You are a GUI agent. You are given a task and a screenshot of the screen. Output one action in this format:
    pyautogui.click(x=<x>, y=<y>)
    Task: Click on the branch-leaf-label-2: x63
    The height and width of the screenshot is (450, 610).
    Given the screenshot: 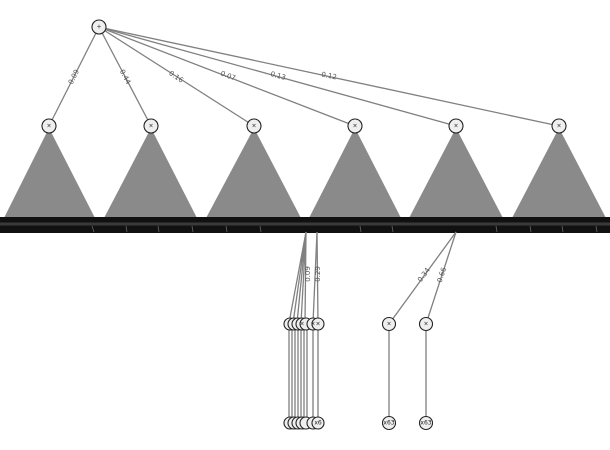 What is the action you would take?
    pyautogui.click(x=425, y=423)
    